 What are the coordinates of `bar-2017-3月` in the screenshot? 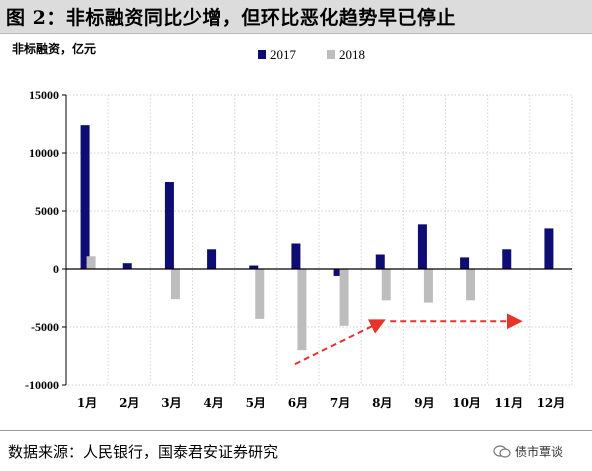 It's located at (169, 225).